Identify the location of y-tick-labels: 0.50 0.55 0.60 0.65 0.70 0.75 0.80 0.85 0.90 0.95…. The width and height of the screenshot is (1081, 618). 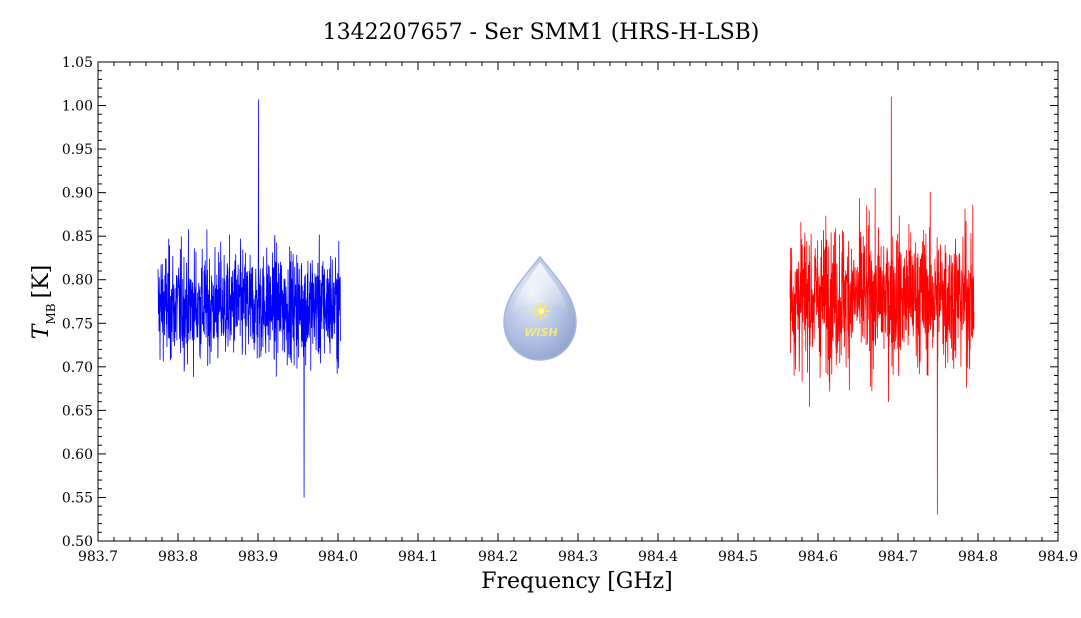
(77, 302).